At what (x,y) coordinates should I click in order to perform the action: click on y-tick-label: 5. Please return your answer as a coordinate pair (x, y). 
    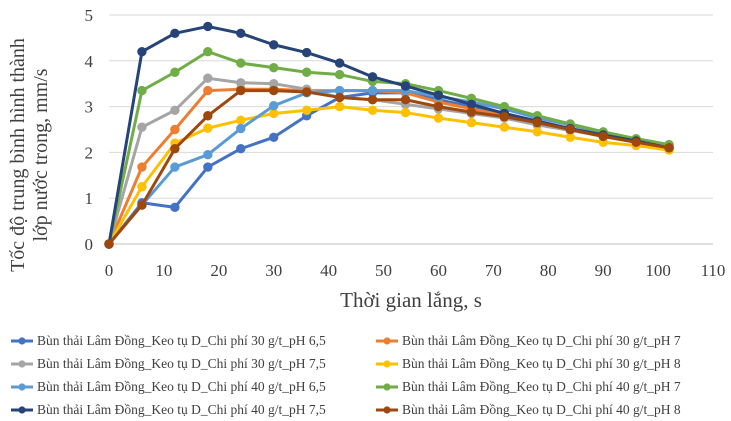
    Looking at the image, I should click on (89, 15).